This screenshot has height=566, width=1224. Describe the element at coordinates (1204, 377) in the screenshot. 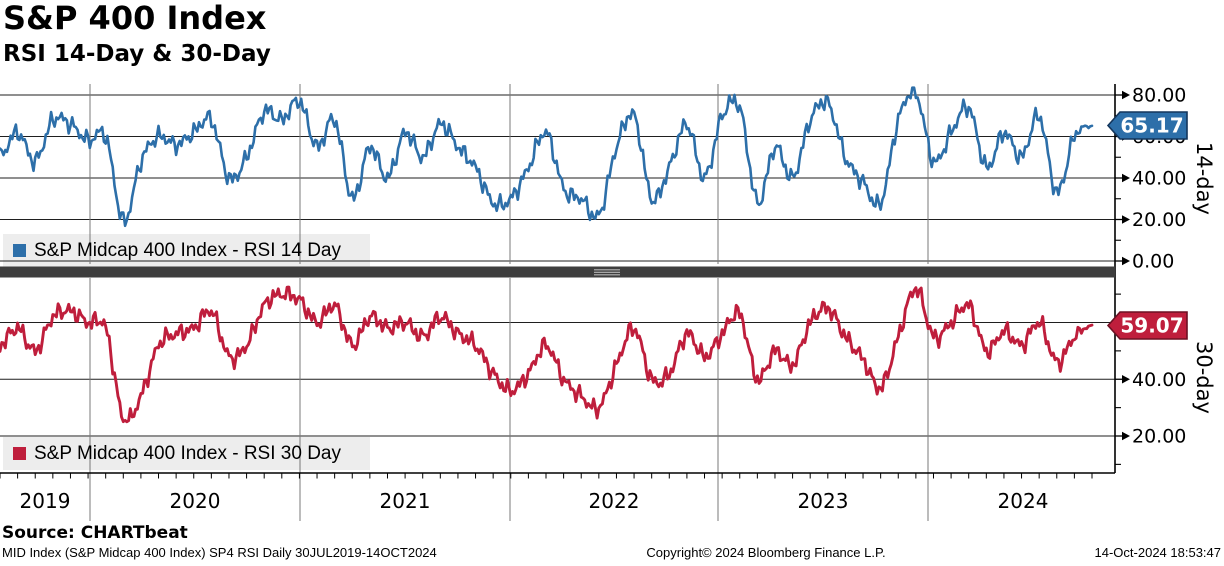

I see `panel-axis-label-30day: 30-day` at that location.